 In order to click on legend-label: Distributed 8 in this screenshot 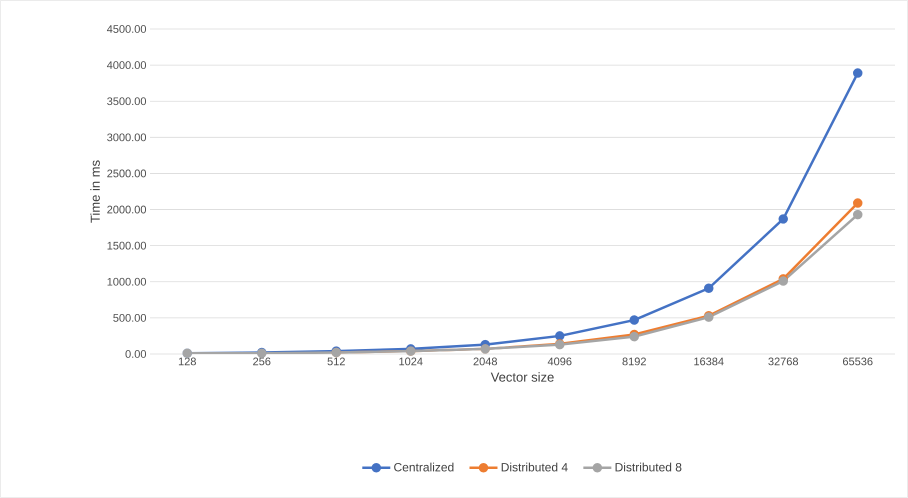, I will do `click(649, 467)`.